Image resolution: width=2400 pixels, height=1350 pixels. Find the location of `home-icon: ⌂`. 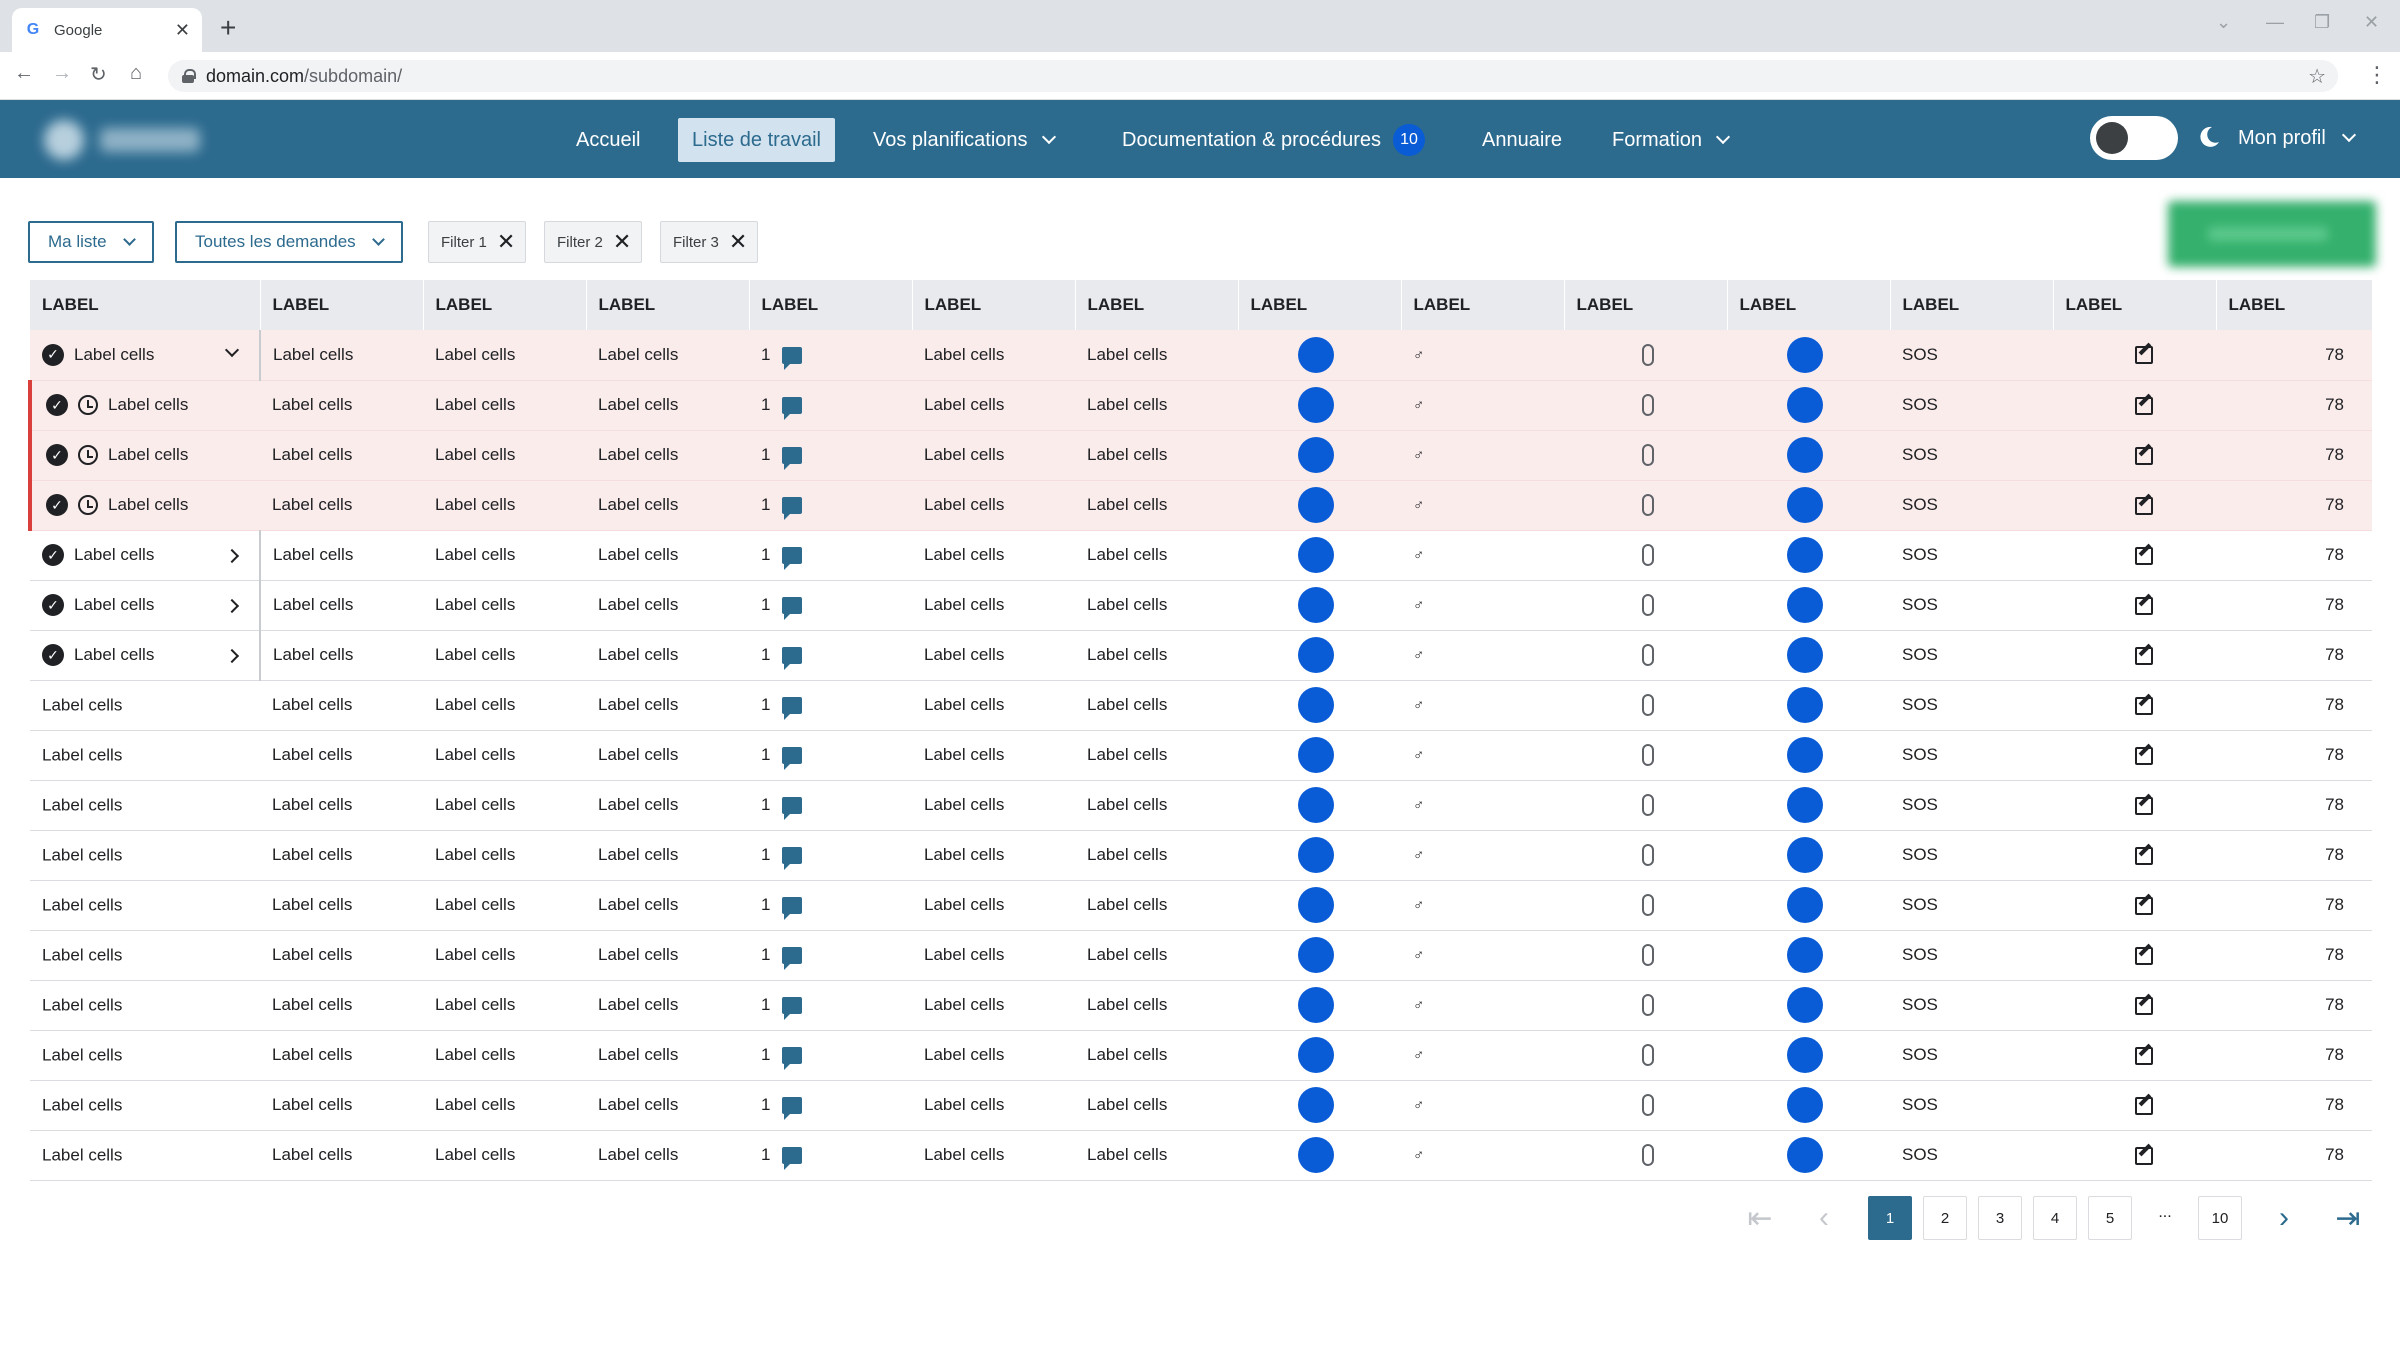

home-icon: ⌂ is located at coordinates (136, 73).